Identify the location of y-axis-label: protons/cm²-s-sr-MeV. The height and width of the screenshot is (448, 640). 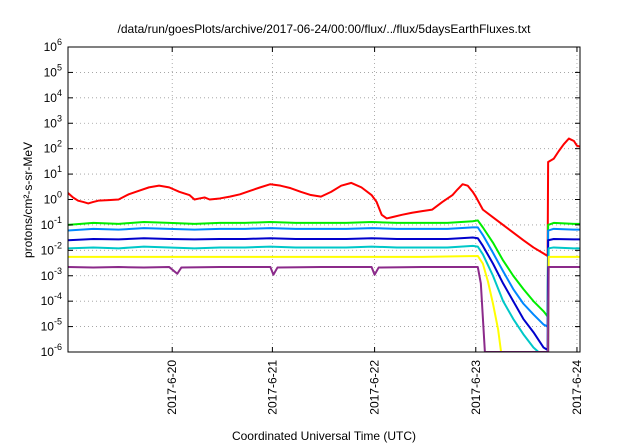
(28, 200).